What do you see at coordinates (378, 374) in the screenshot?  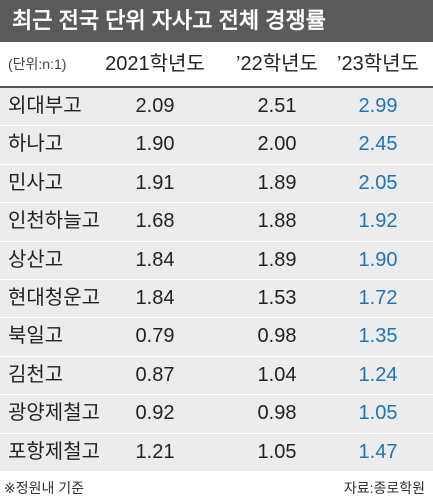 I see `rate-value: 1.24` at bounding box center [378, 374].